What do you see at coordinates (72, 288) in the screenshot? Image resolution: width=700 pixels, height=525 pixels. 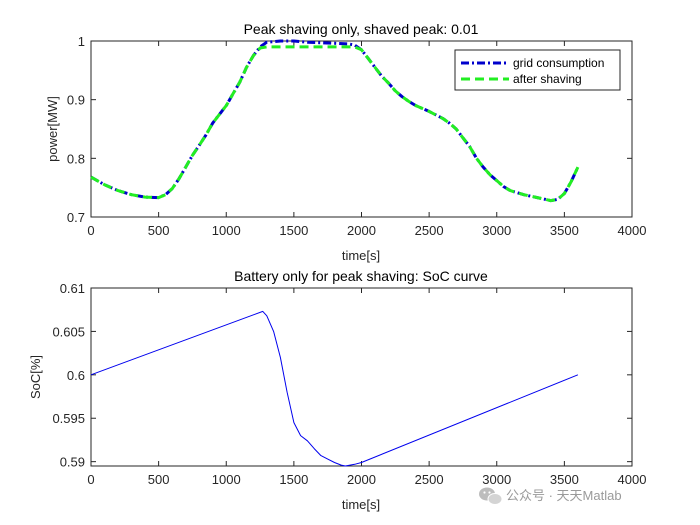 I see `chart2-ytick-label: 0.61` at bounding box center [72, 288].